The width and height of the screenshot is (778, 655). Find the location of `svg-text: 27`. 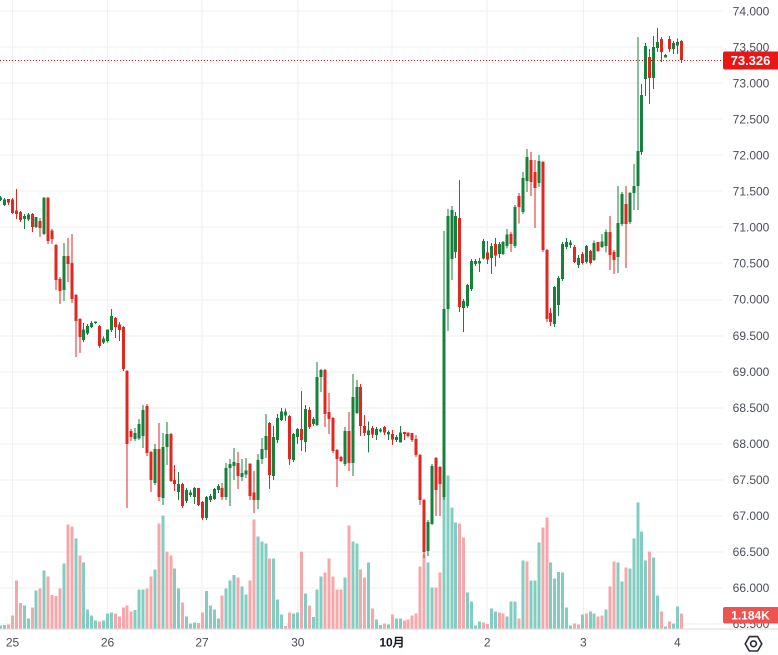

svg-text: 27 is located at coordinates (202, 643).